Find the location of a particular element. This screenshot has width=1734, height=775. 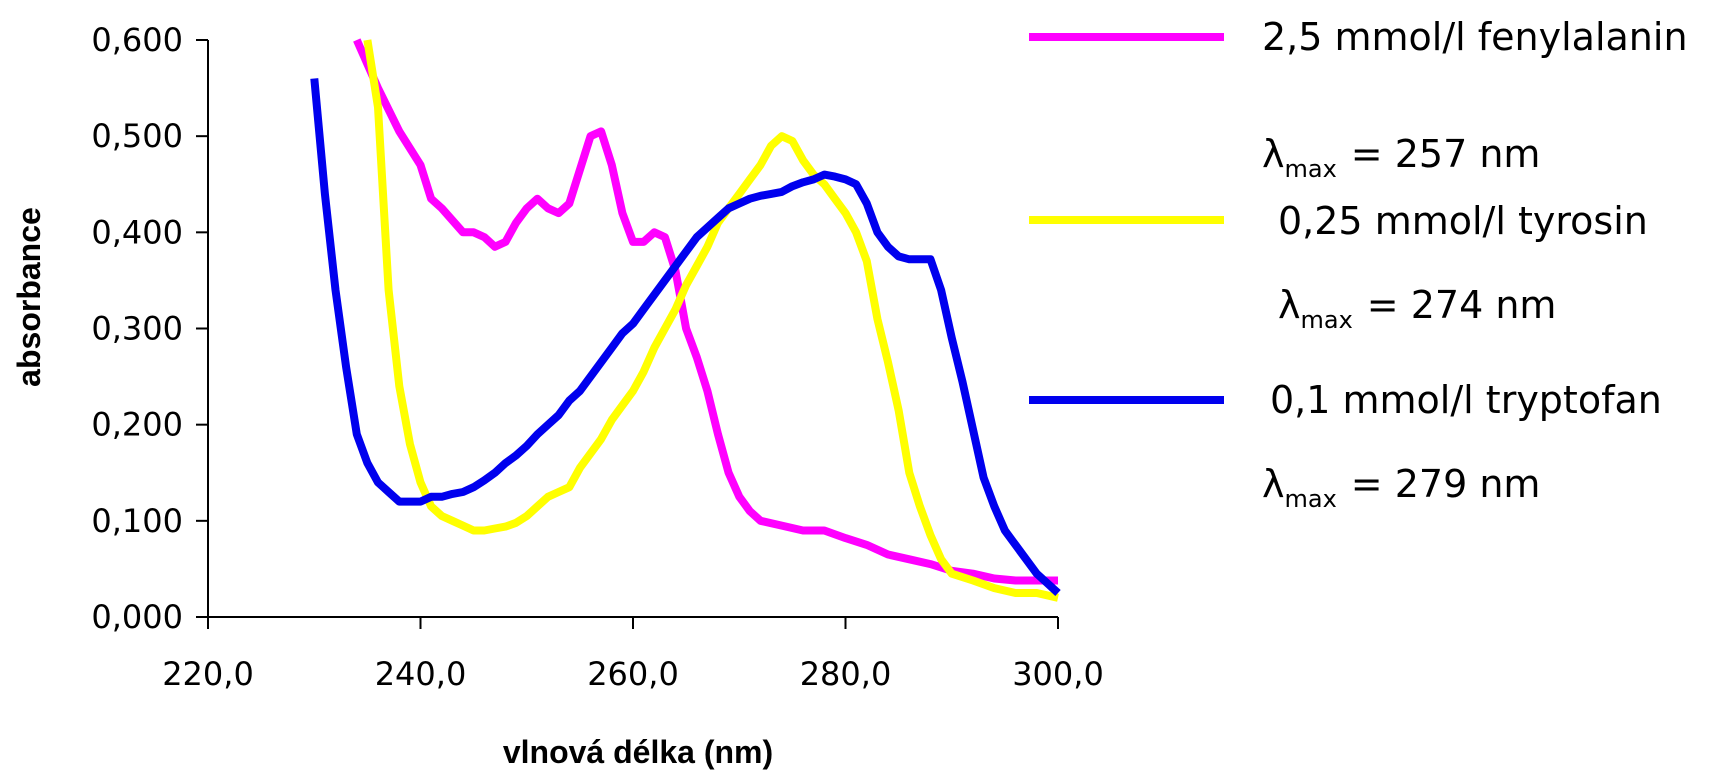

legend-label-2: 0,25 mmol/l tyrosin is located at coordinates (1463, 221).